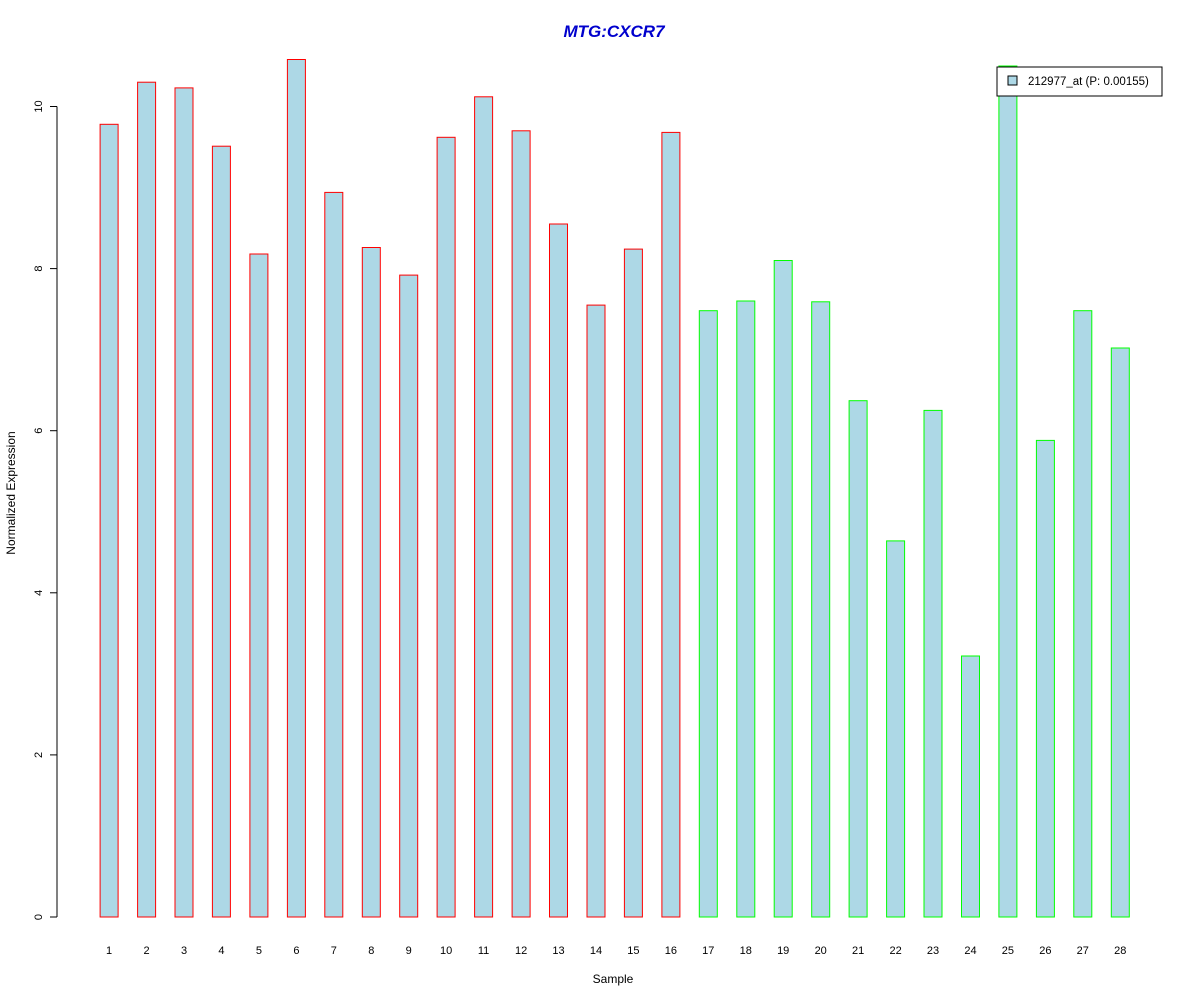  I want to click on x-tick-label: 23, so click(933, 951).